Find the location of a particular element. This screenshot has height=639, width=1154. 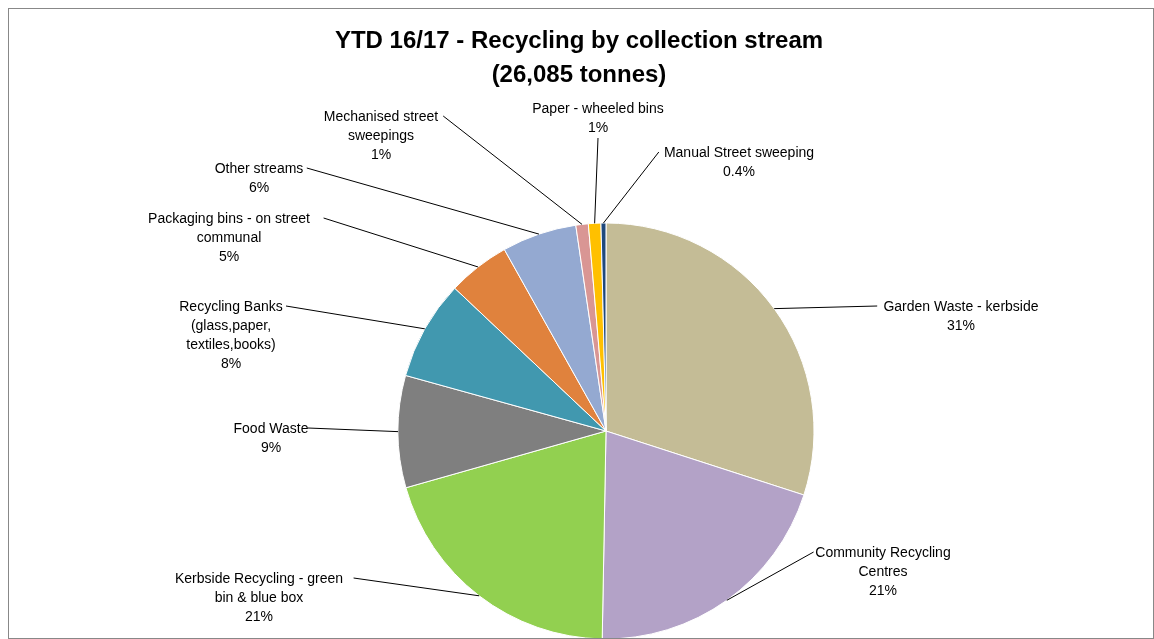

data-label: 9% is located at coordinates (271, 447).